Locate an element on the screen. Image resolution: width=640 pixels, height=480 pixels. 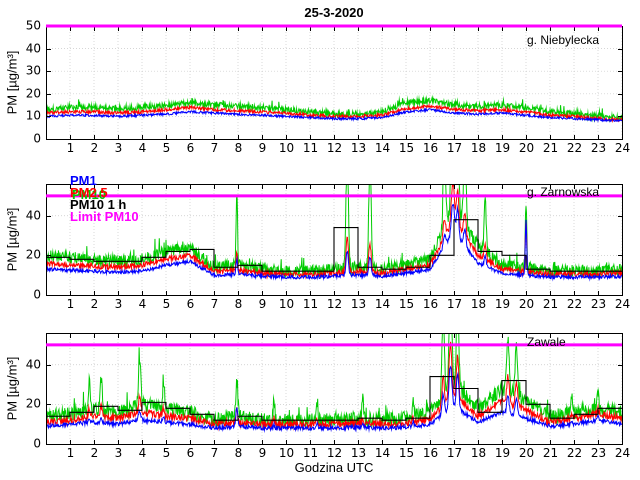
station-label-zawale: Zawale is located at coordinates (546, 342).